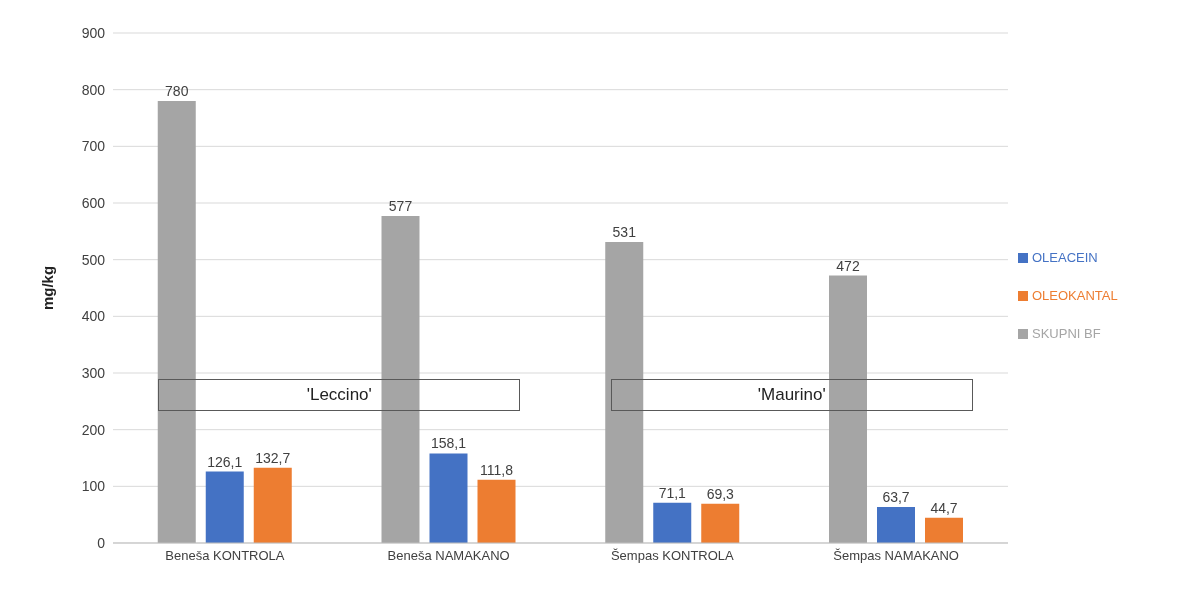 Image resolution: width=1196 pixels, height=589 pixels. Describe the element at coordinates (225, 461) in the screenshot. I see `data-label: 126,1` at that location.